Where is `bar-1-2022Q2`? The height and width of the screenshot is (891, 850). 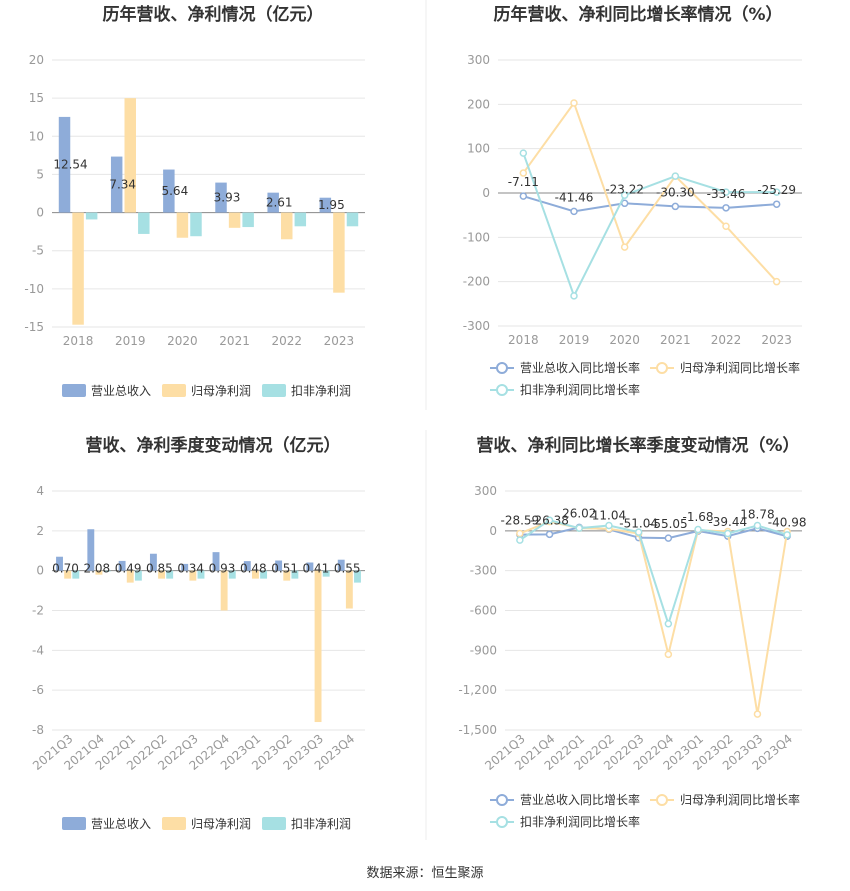
bar-1-2022Q2 is located at coordinates (153, 562).